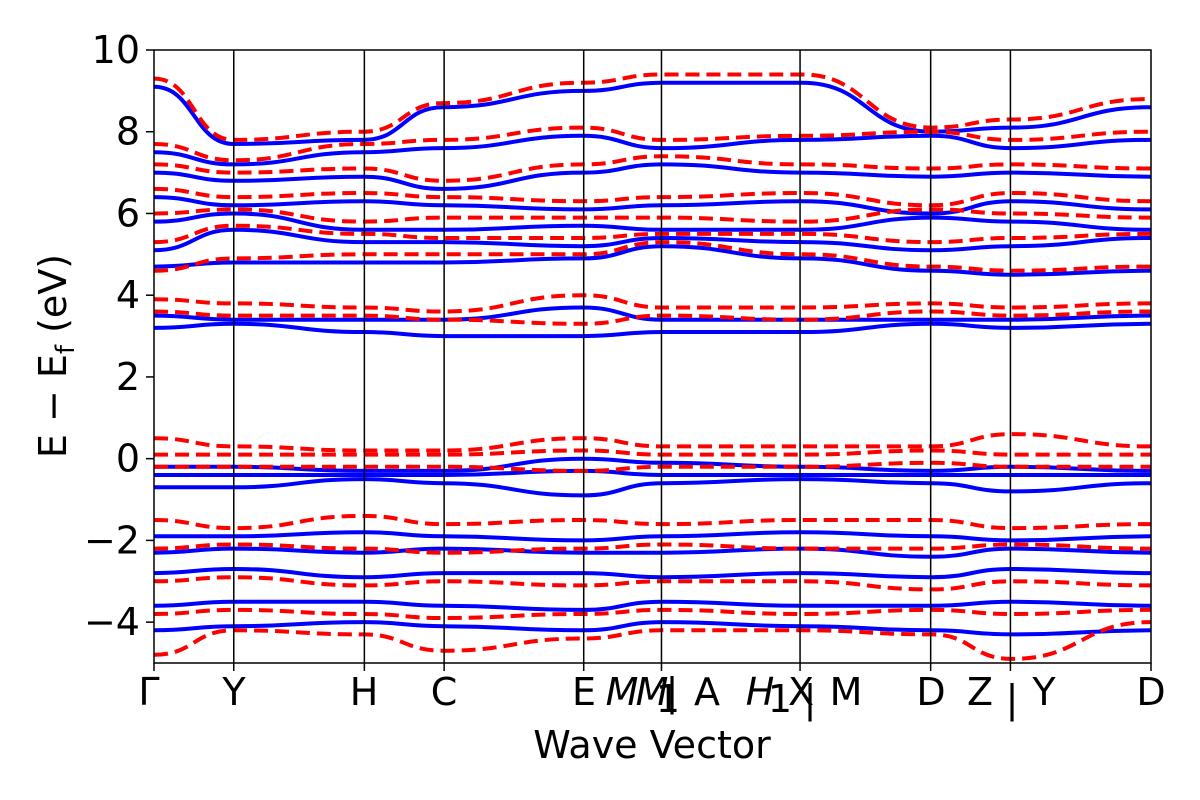 This screenshot has width=1200, height=800. What do you see at coordinates (128, 377) in the screenshot?
I see `y-tick-label: 2` at bounding box center [128, 377].